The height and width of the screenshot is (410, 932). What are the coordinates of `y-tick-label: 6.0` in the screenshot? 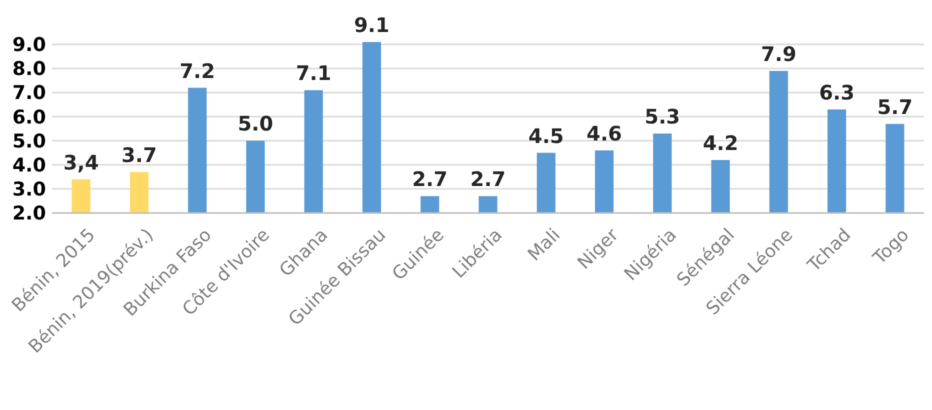 It's located at (29, 117).